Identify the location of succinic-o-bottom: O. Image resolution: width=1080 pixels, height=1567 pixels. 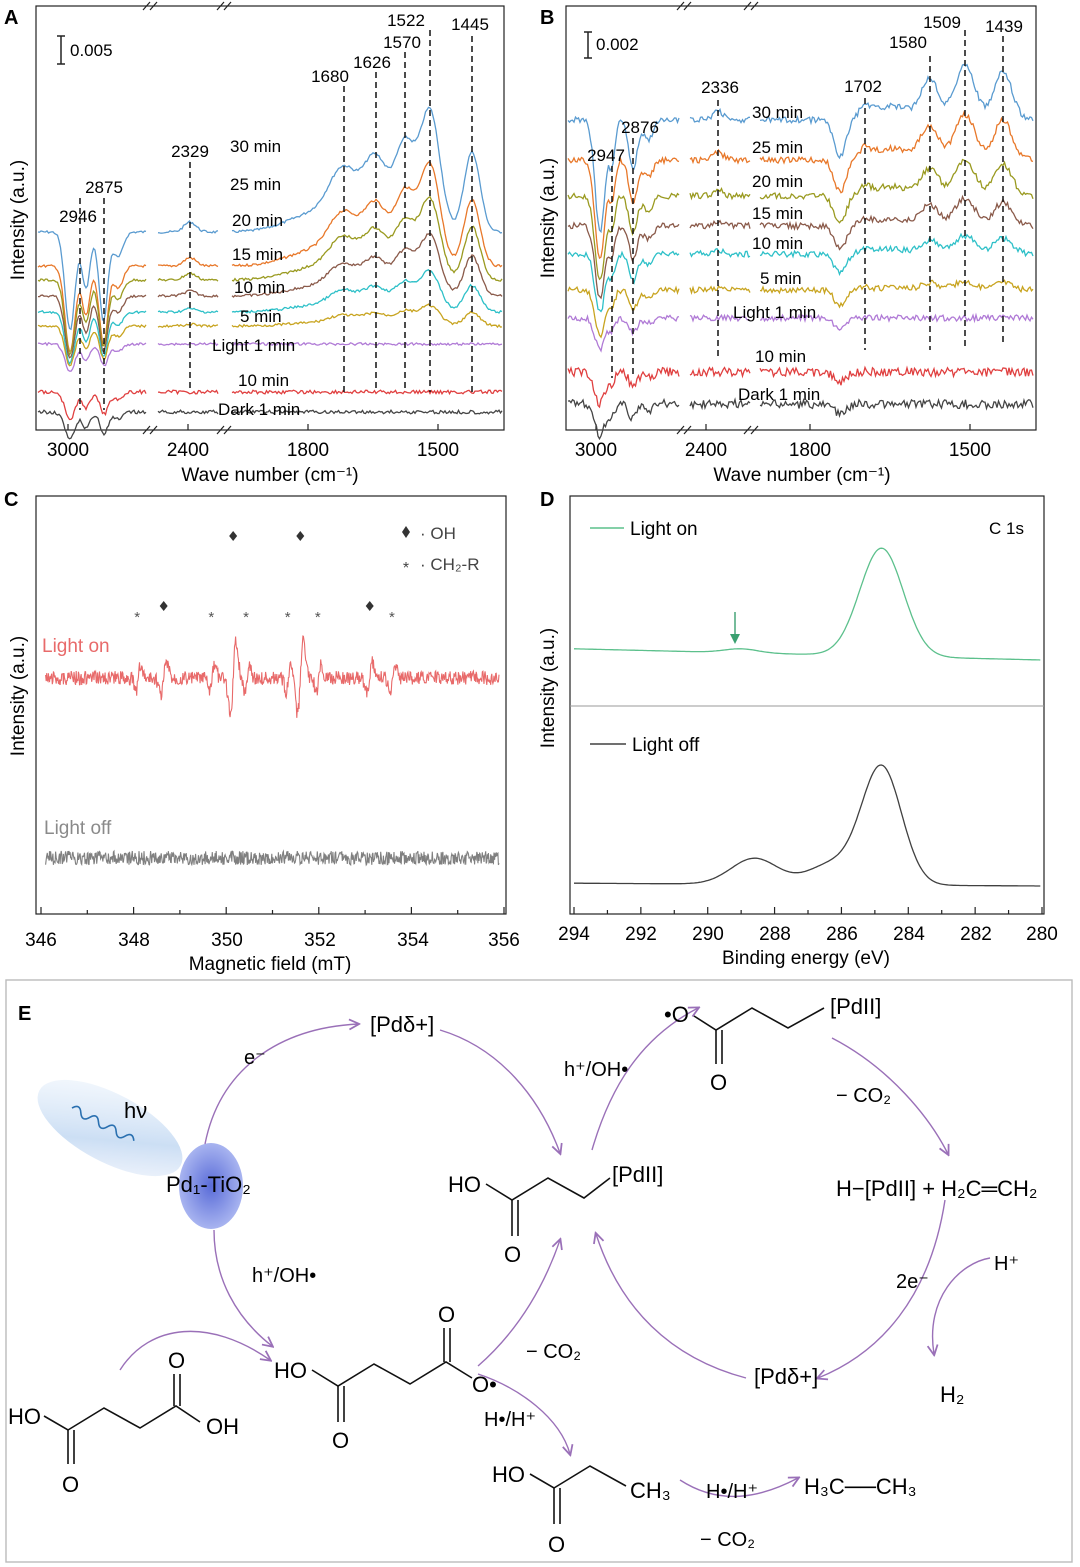
(70, 1484).